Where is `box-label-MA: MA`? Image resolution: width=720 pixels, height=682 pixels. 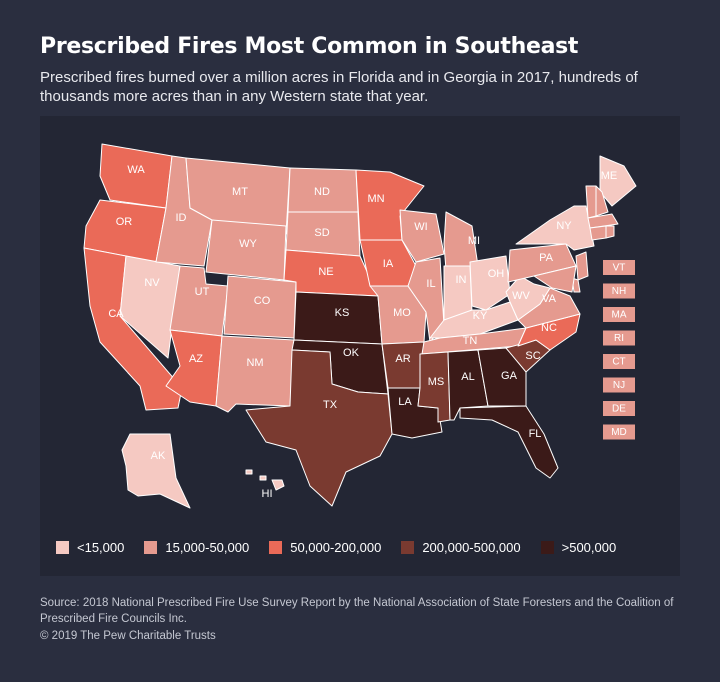
box-label-MA: MA is located at coordinates (619, 315).